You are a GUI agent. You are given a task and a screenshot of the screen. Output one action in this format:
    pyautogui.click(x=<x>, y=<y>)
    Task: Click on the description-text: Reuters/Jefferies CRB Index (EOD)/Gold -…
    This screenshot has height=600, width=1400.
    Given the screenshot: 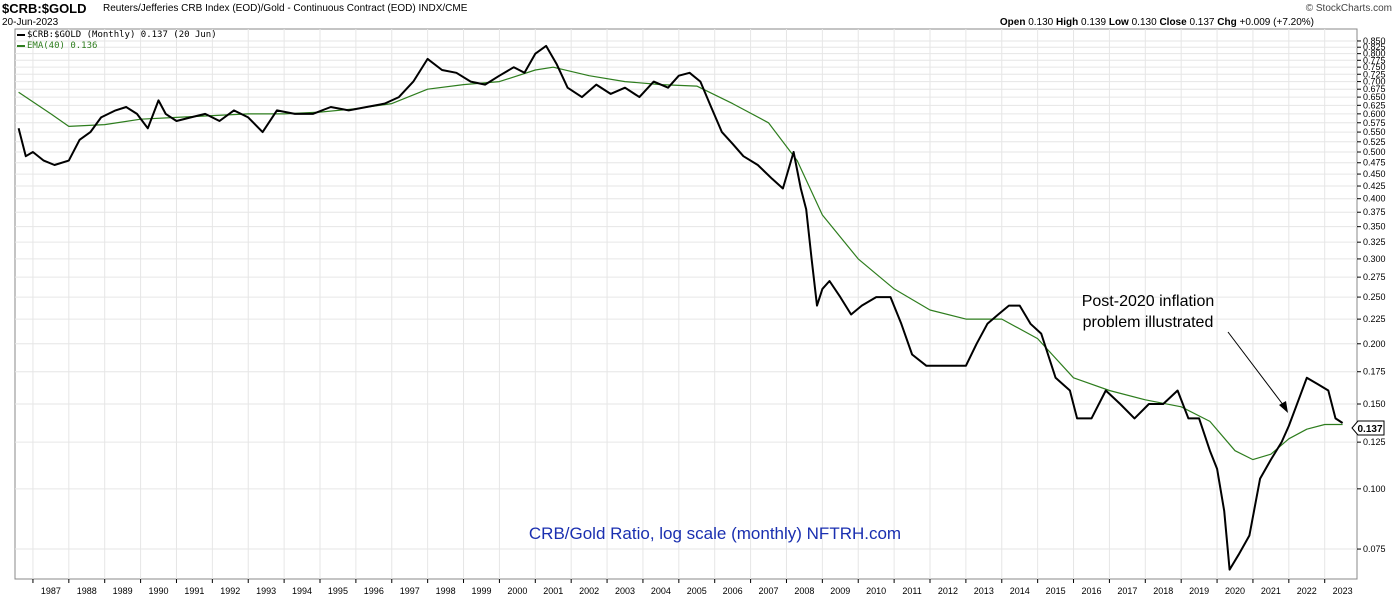 What is the action you would take?
    pyautogui.click(x=259, y=8)
    